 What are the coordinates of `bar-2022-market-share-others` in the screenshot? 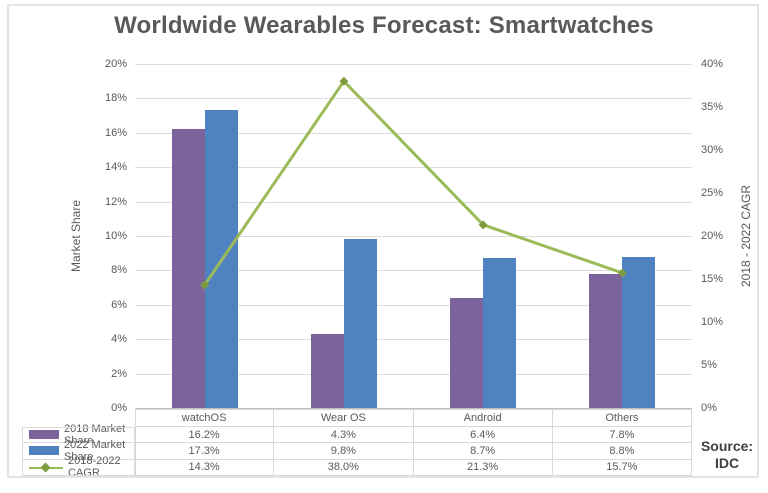 It's located at (639, 332).